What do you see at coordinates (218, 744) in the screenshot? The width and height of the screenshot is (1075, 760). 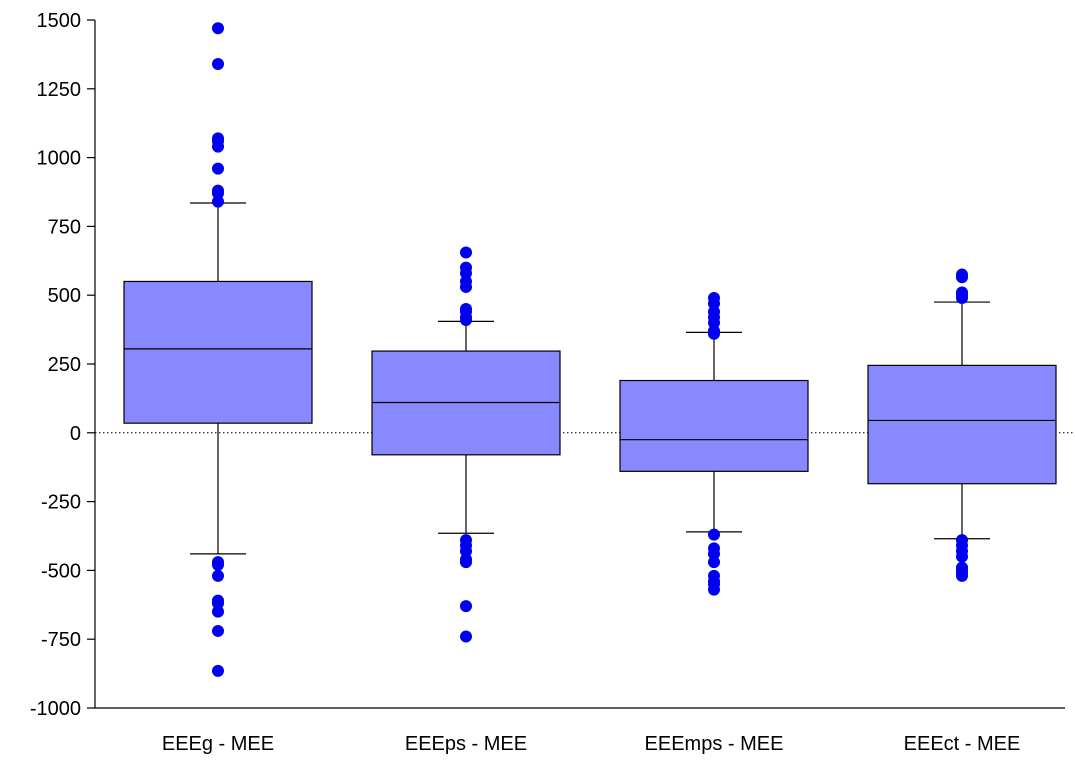 I see `x-category-label: EEEg - MEE` at bounding box center [218, 744].